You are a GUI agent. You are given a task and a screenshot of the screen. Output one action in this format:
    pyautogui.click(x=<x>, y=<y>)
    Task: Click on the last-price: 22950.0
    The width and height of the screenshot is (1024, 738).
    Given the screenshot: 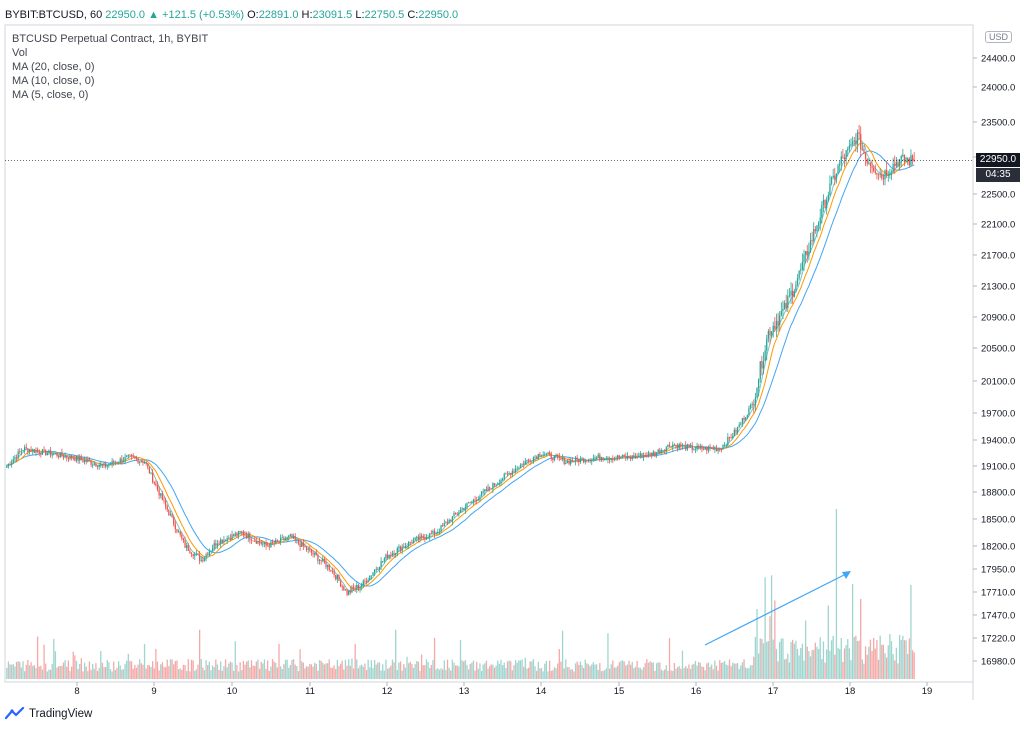 What is the action you would take?
    pyautogui.click(x=125, y=15)
    